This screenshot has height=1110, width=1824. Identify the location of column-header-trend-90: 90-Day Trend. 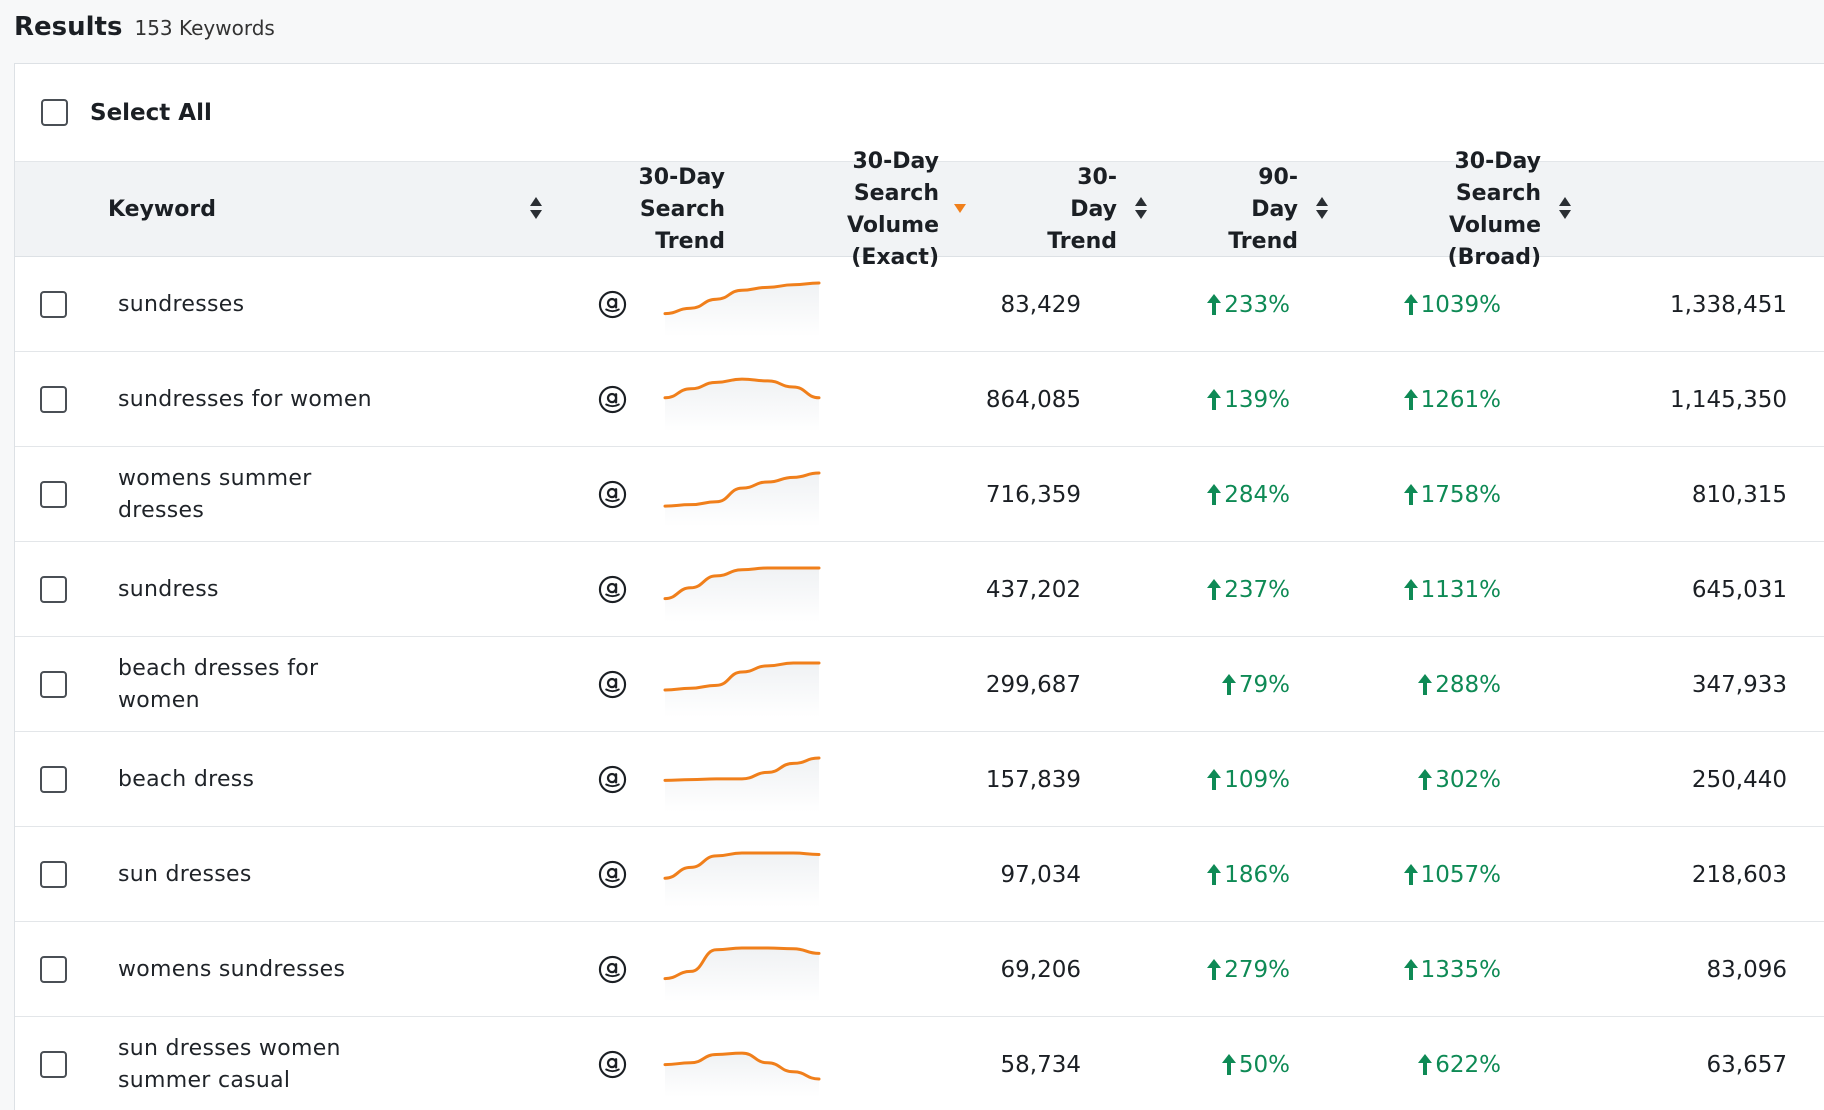
(1256, 209).